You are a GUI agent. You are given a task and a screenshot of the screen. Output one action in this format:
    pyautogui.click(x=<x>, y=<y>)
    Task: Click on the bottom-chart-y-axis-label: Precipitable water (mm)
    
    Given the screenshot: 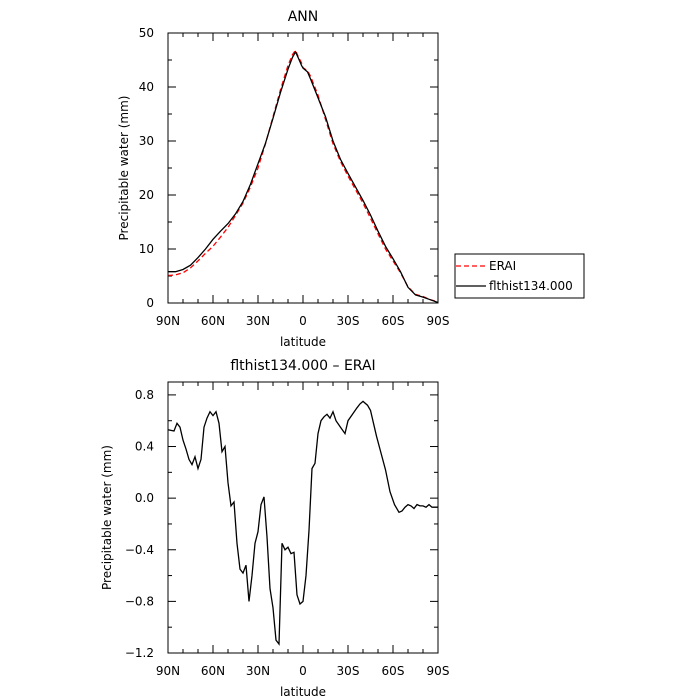 What is the action you would take?
    pyautogui.click(x=107, y=517)
    